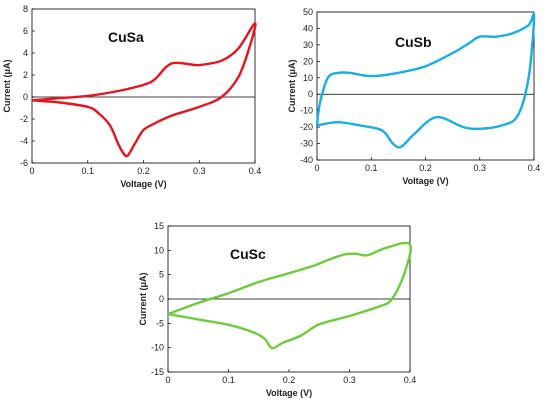 Image resolution: width=550 pixels, height=418 pixels. Describe the element at coordinates (306, 127) in the screenshot. I see `y-tick-label: -20` at that location.